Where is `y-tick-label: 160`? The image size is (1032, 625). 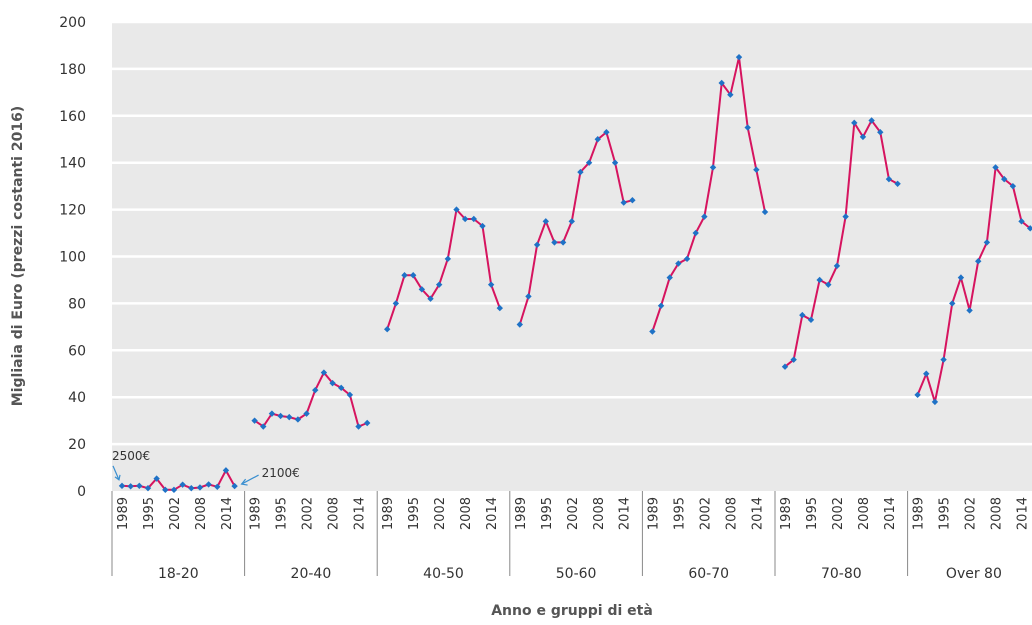
y-tick-label: 160 is located at coordinates (72, 117).